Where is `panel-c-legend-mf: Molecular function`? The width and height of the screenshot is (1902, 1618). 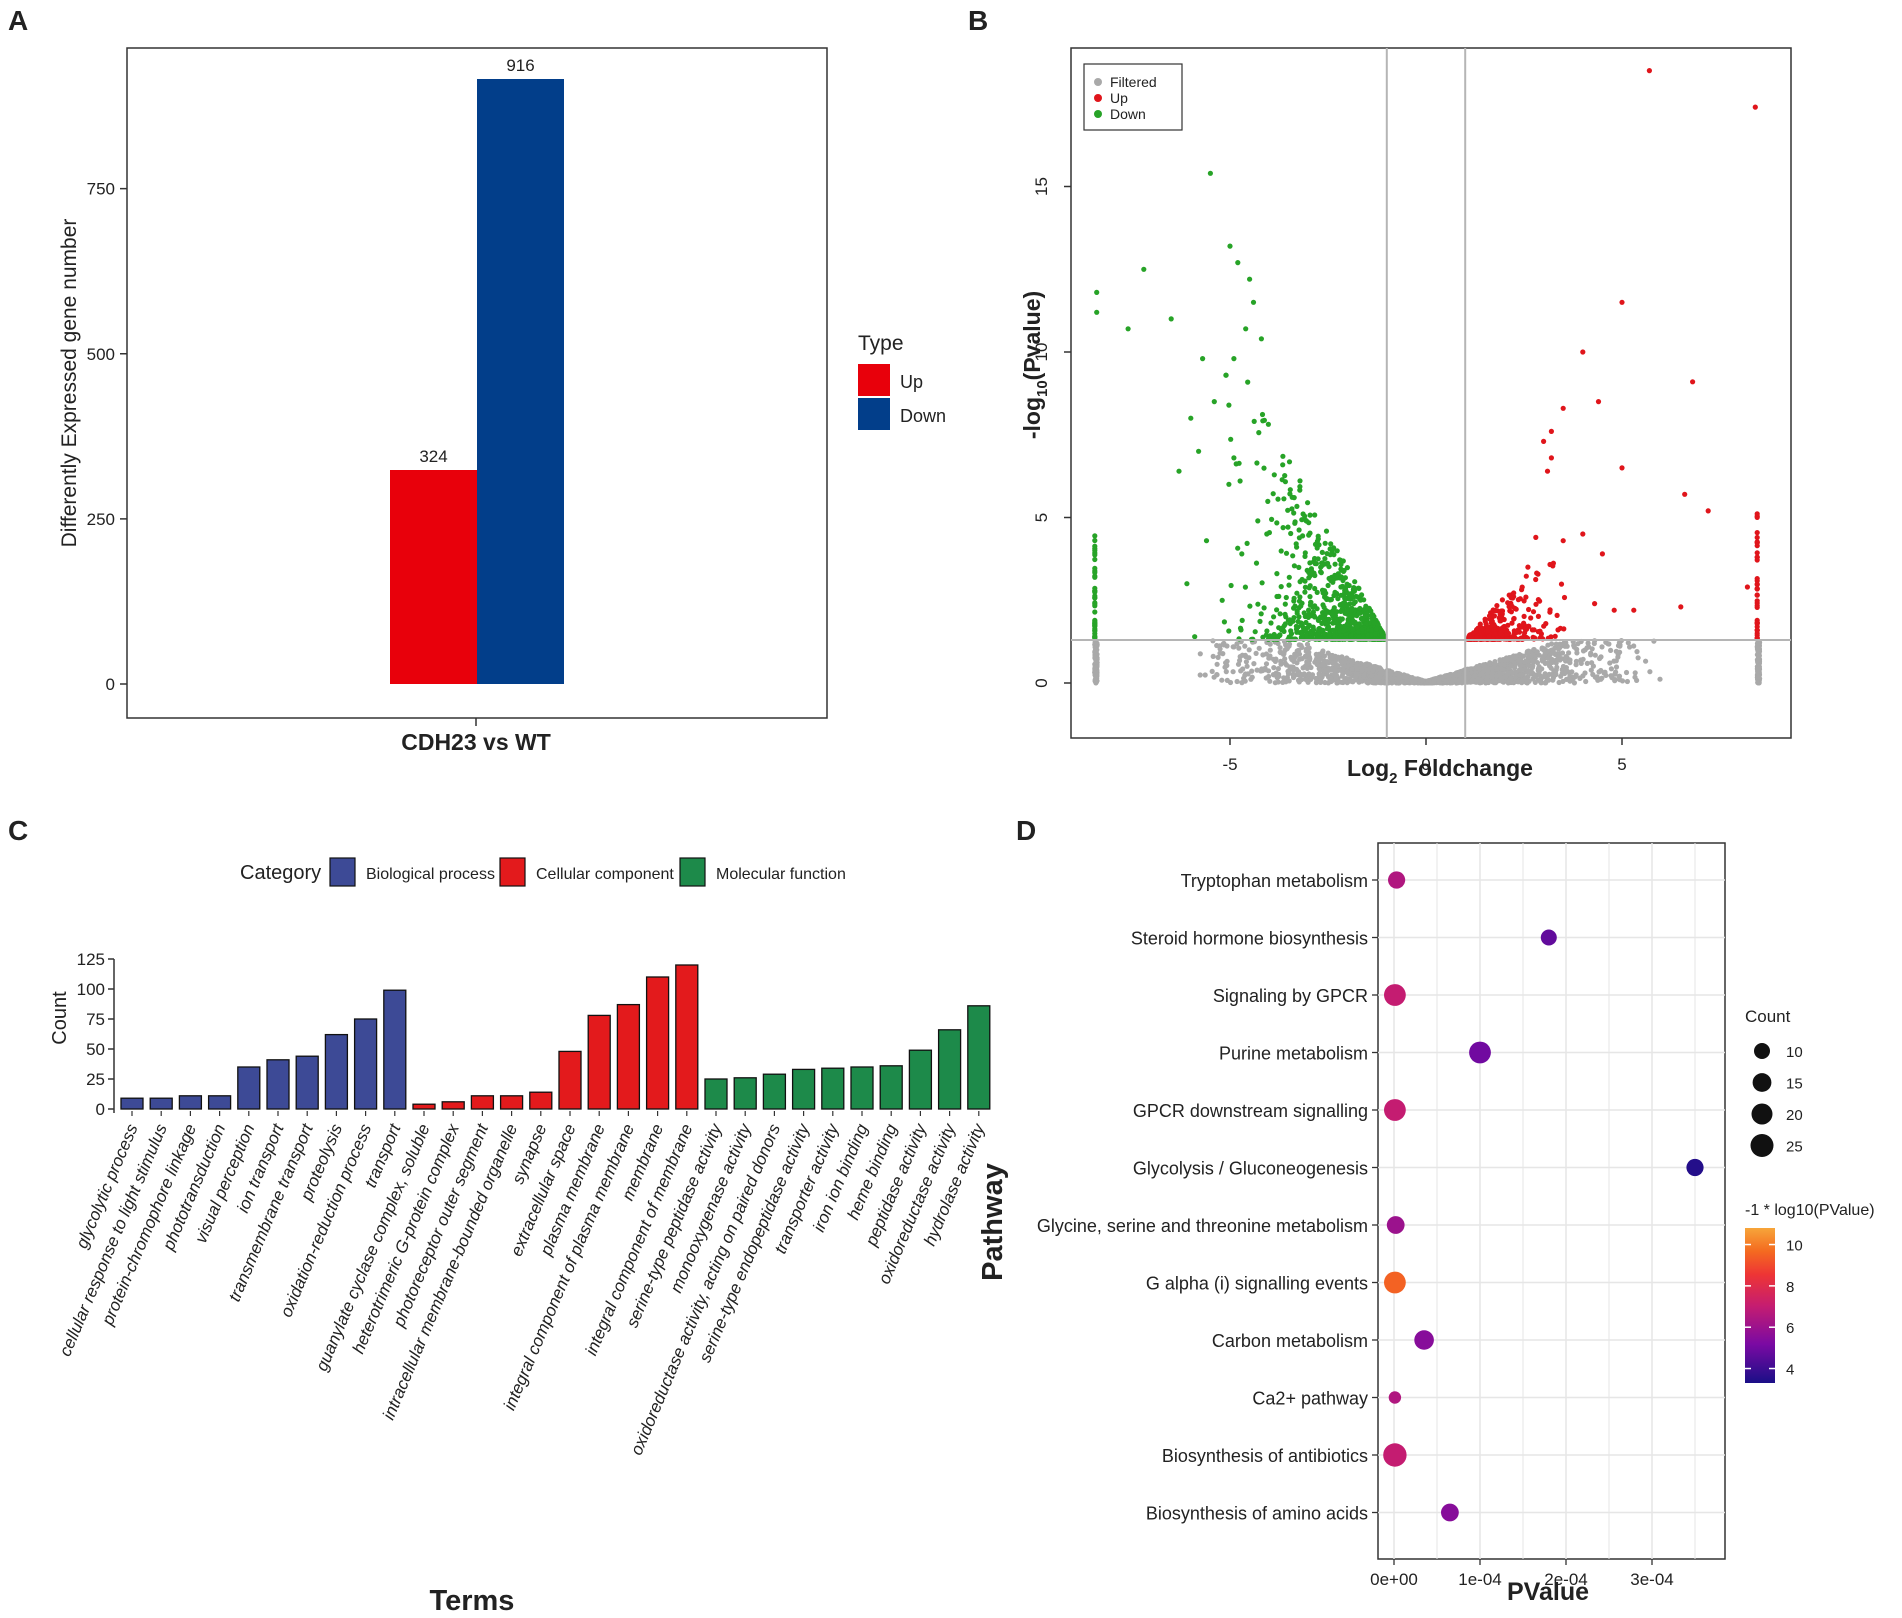 panel-c-legend-mf: Molecular function is located at coordinates (781, 874).